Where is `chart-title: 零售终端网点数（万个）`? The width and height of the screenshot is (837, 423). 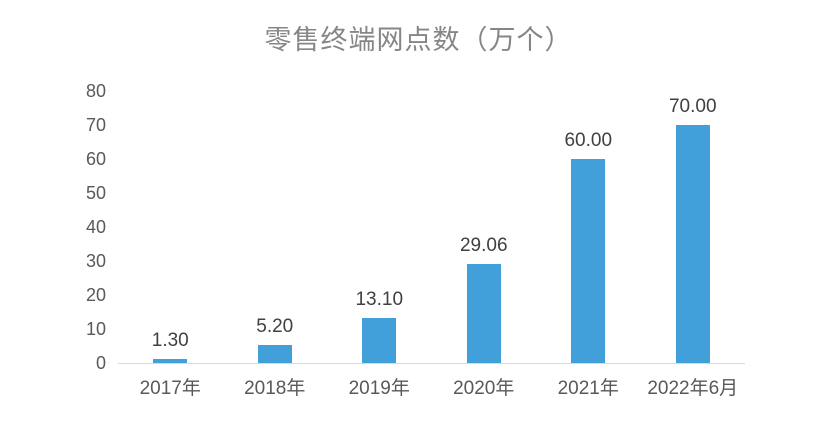 chart-title: 零售终端网点数（万个） is located at coordinates (418, 40).